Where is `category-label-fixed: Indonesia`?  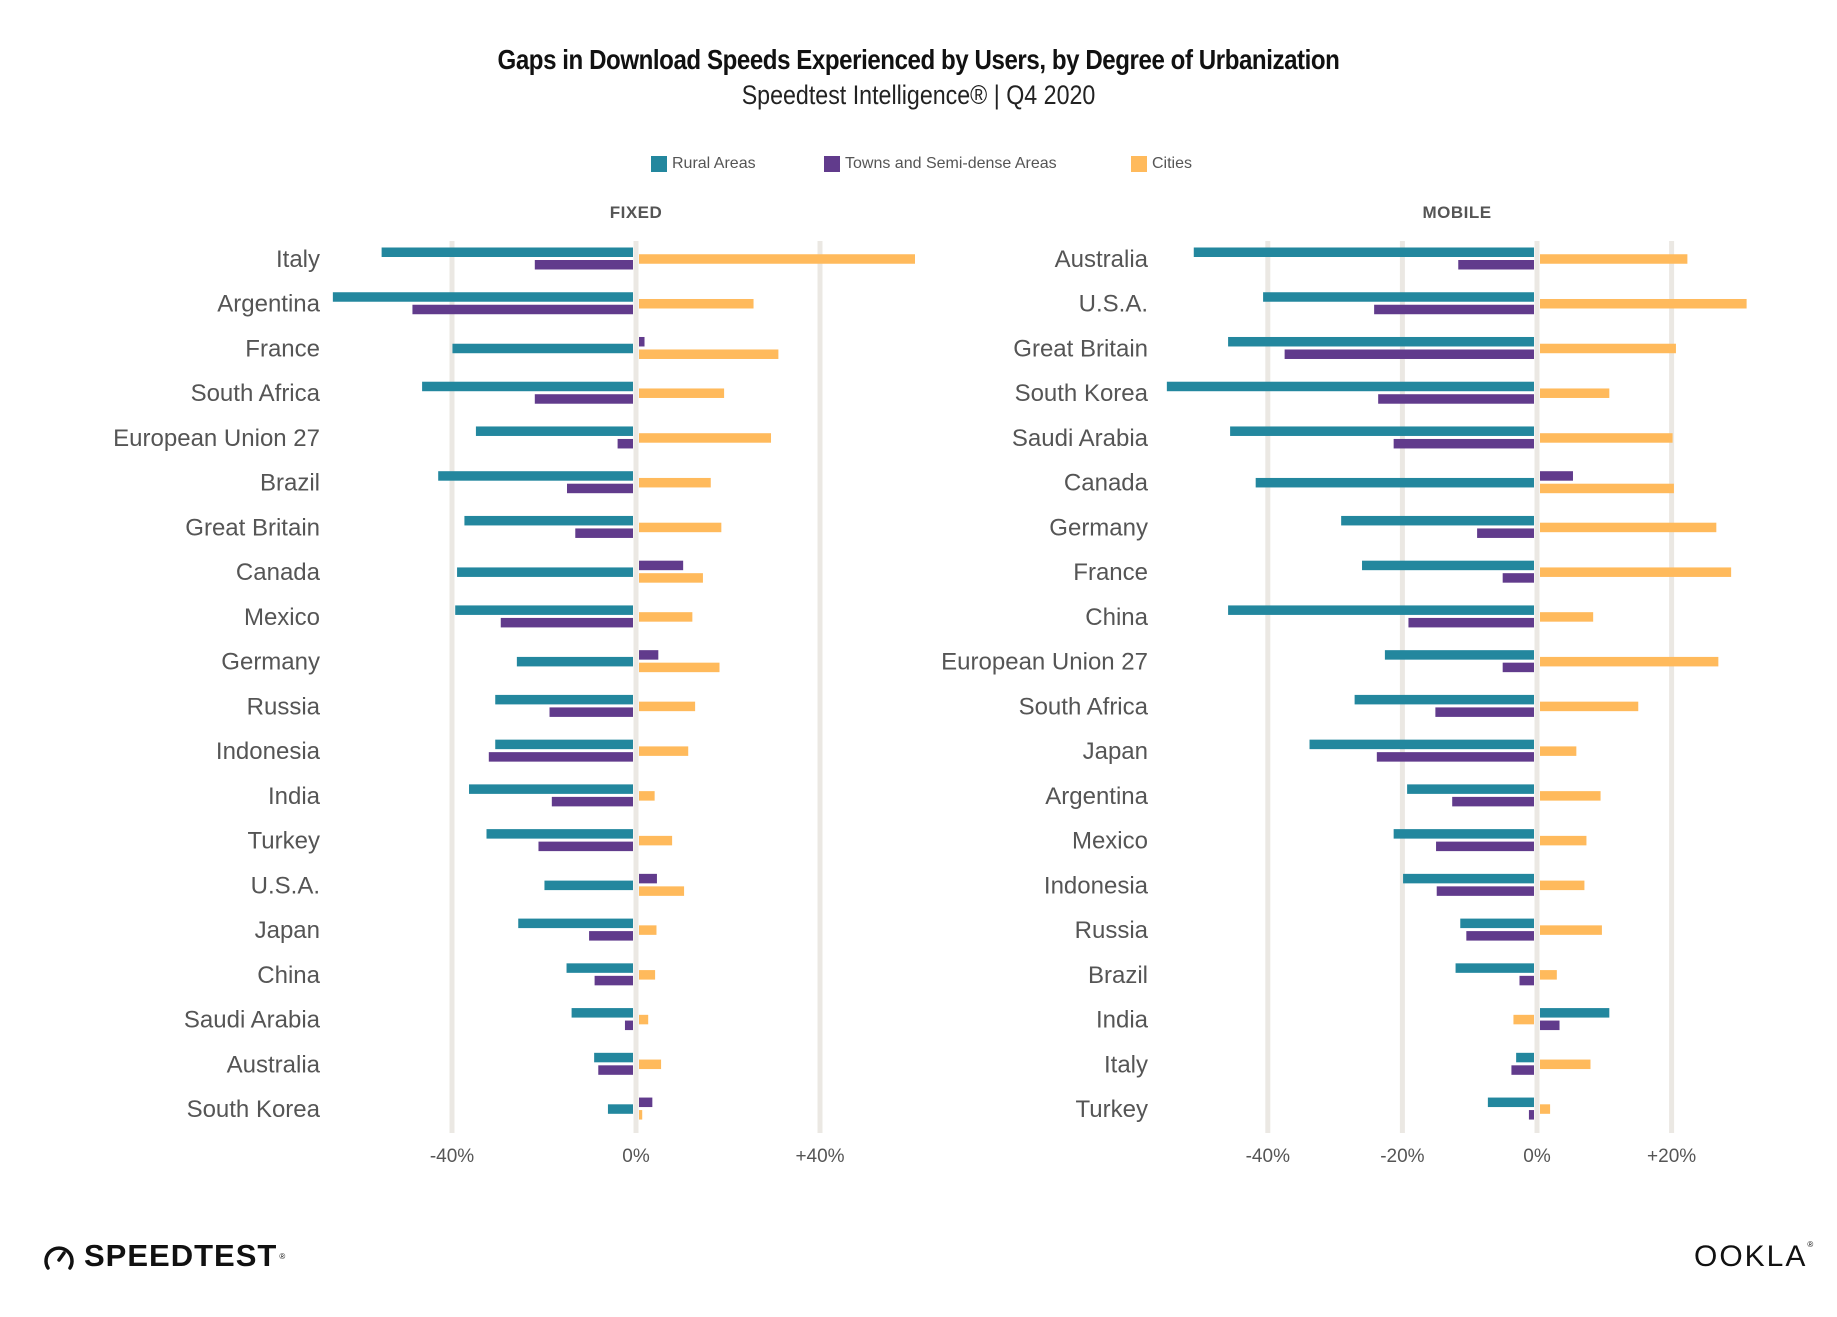 category-label-fixed: Indonesia is located at coordinates (268, 751).